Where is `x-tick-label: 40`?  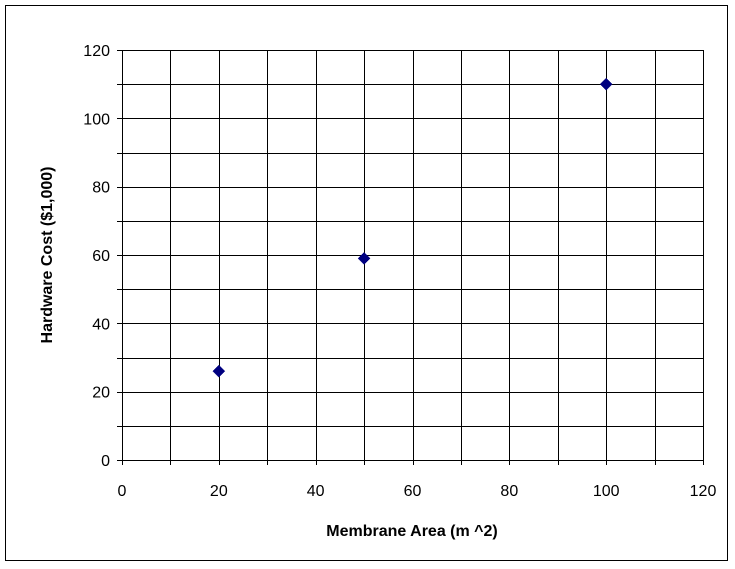
x-tick-label: 40 is located at coordinates (316, 491).